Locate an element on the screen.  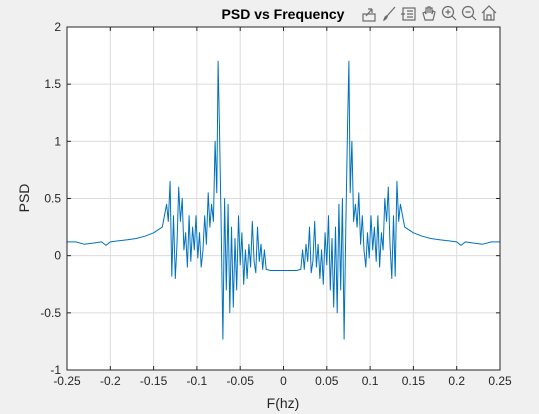
x-tick-label: 0.15 is located at coordinates (414, 381).